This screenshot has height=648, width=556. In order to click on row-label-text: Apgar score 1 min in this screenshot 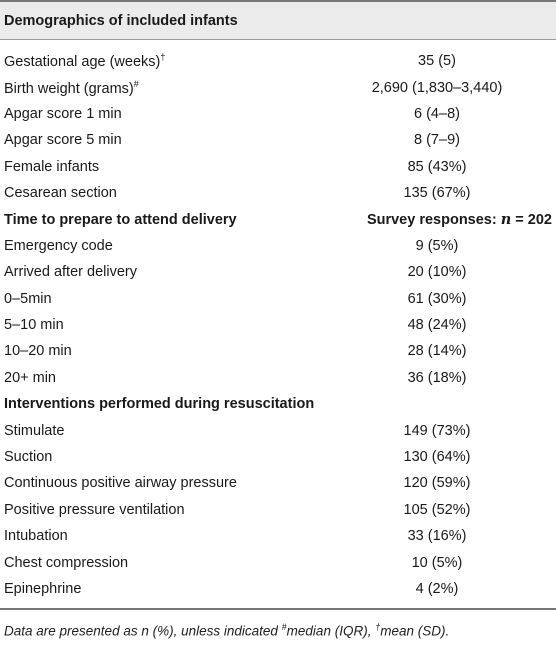, I will do `click(63, 113)`.